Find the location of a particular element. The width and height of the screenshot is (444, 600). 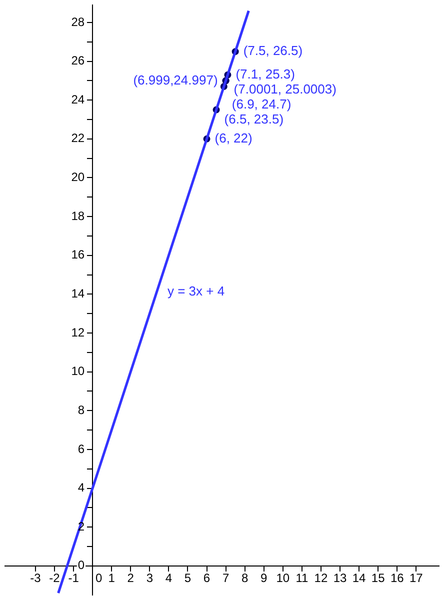

y-tick-label: 0 is located at coordinates (81, 565).